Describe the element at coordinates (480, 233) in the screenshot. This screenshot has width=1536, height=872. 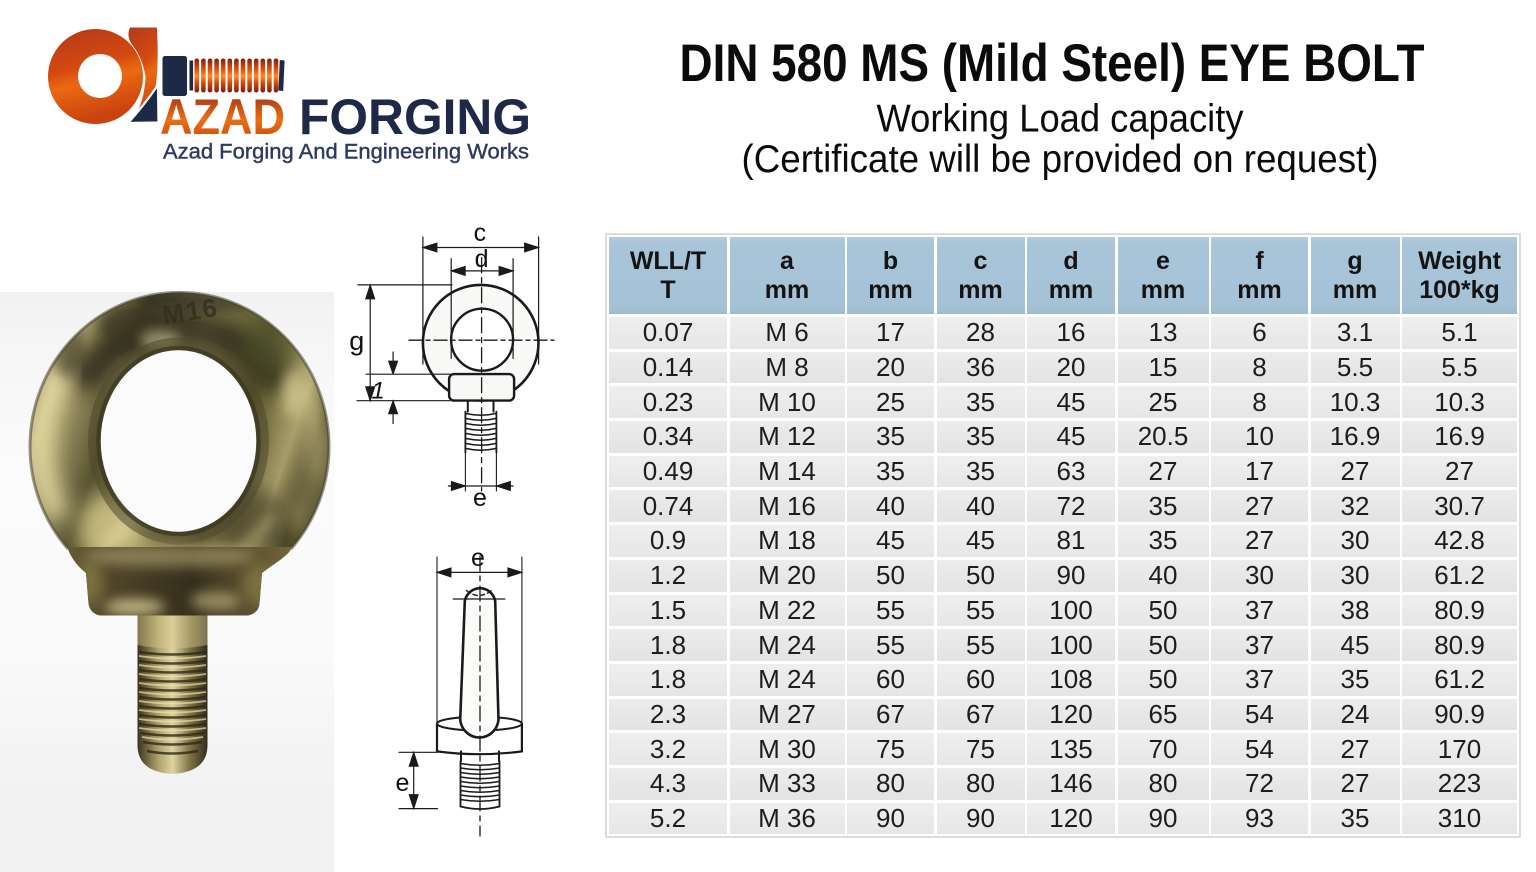
I see `svg-text: c` at that location.